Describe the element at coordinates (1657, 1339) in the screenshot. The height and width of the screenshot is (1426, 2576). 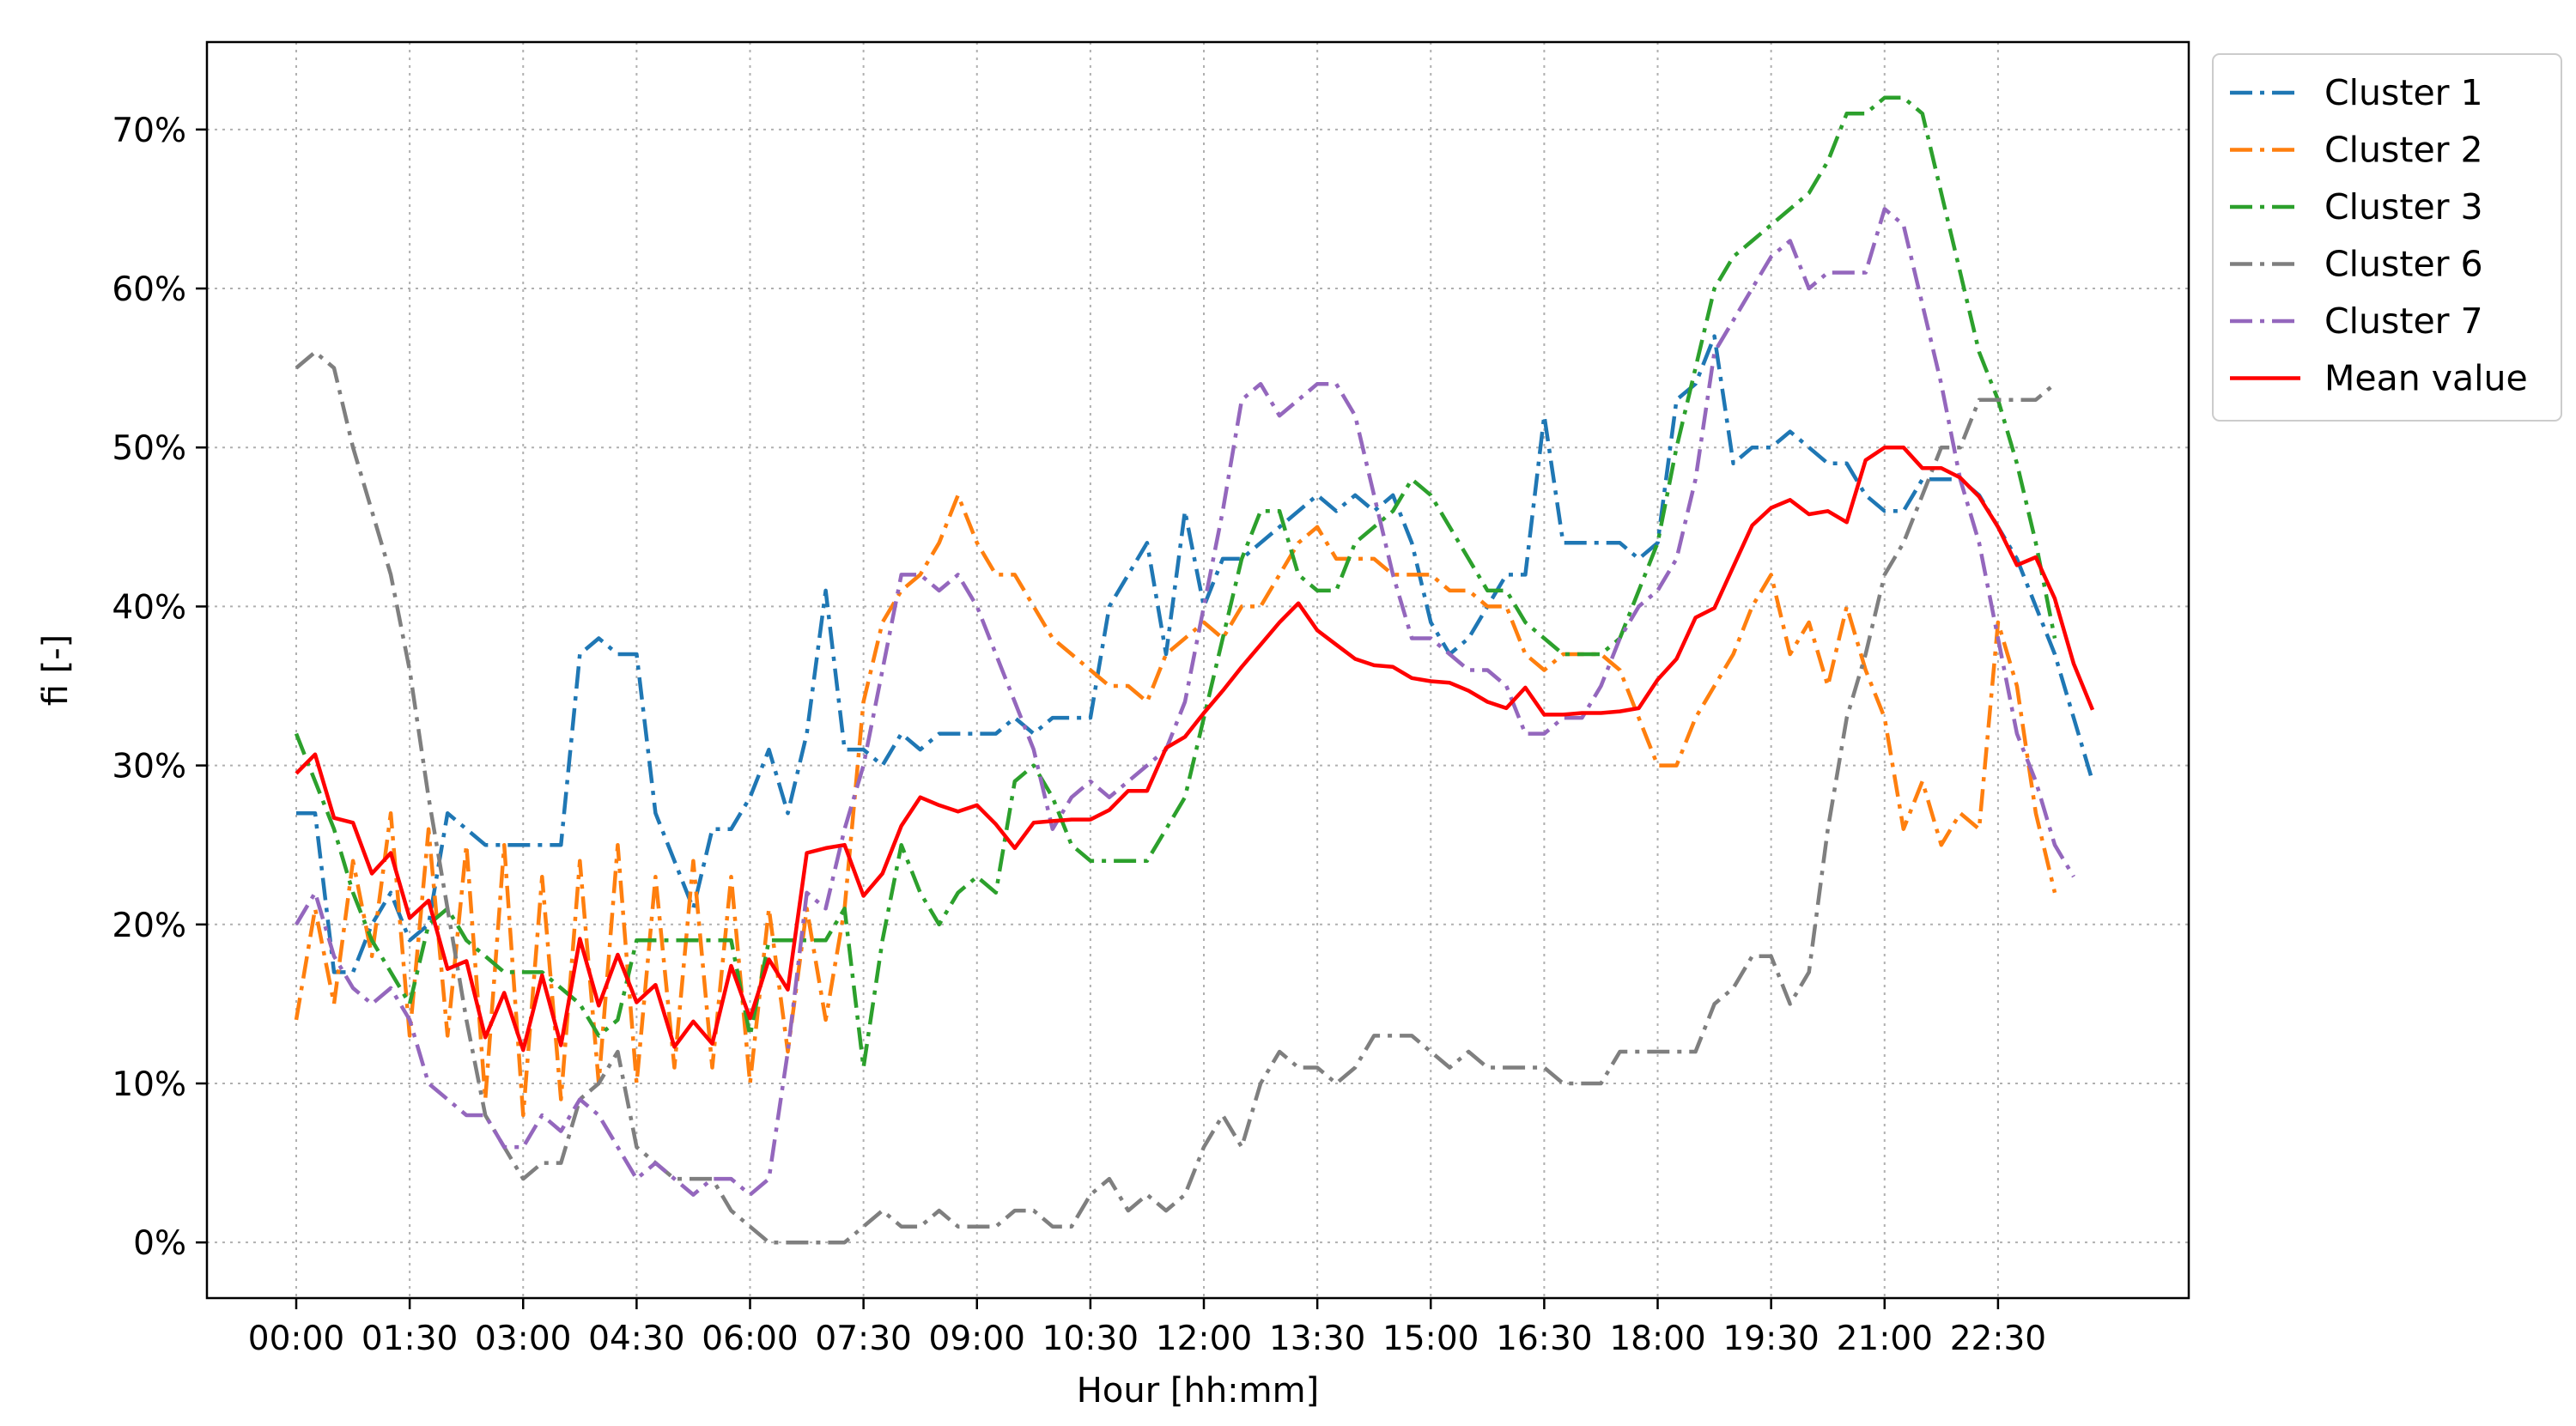
I see `x-tick-label: 18:00` at that location.